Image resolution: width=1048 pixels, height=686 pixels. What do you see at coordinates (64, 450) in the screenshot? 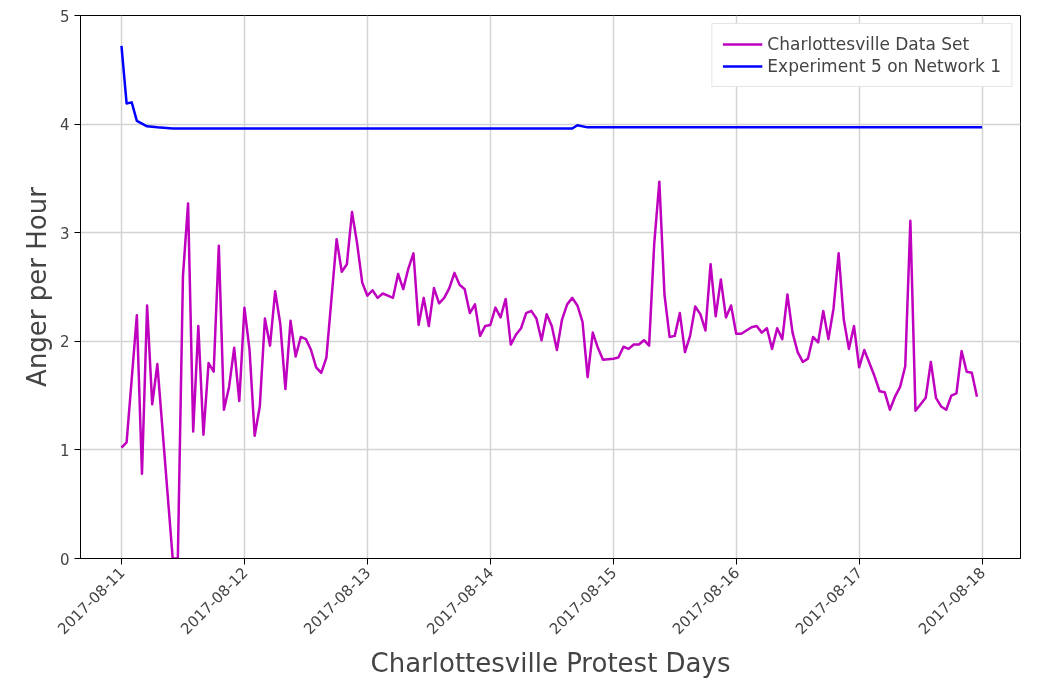
I see `y-tick-label: 1` at bounding box center [64, 450].